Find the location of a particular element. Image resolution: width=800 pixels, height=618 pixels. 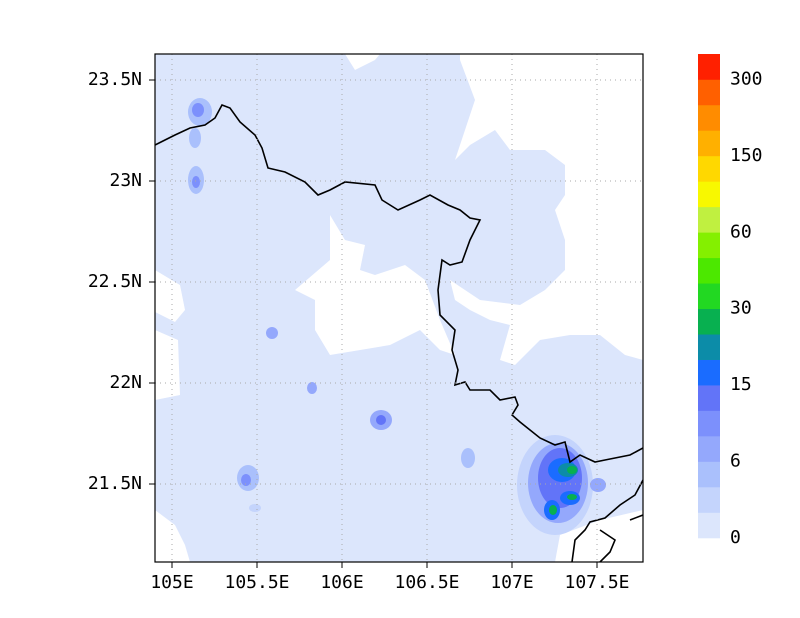

colorbar-label: 15 is located at coordinates (741, 384).